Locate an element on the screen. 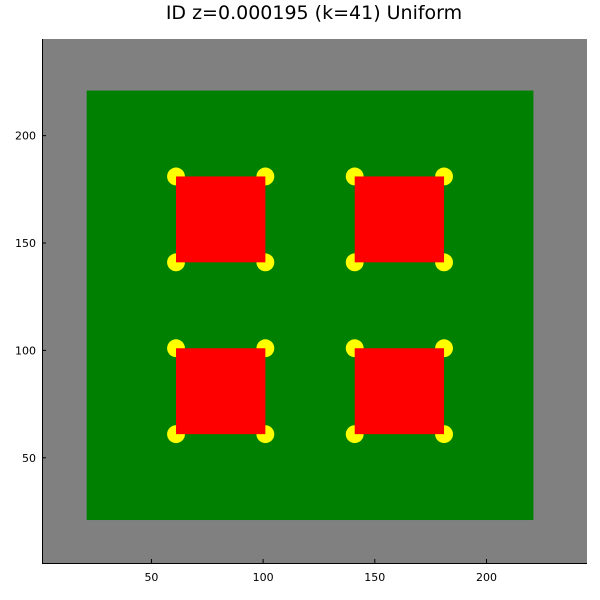  y-tick-label: 200 is located at coordinates (25, 136).